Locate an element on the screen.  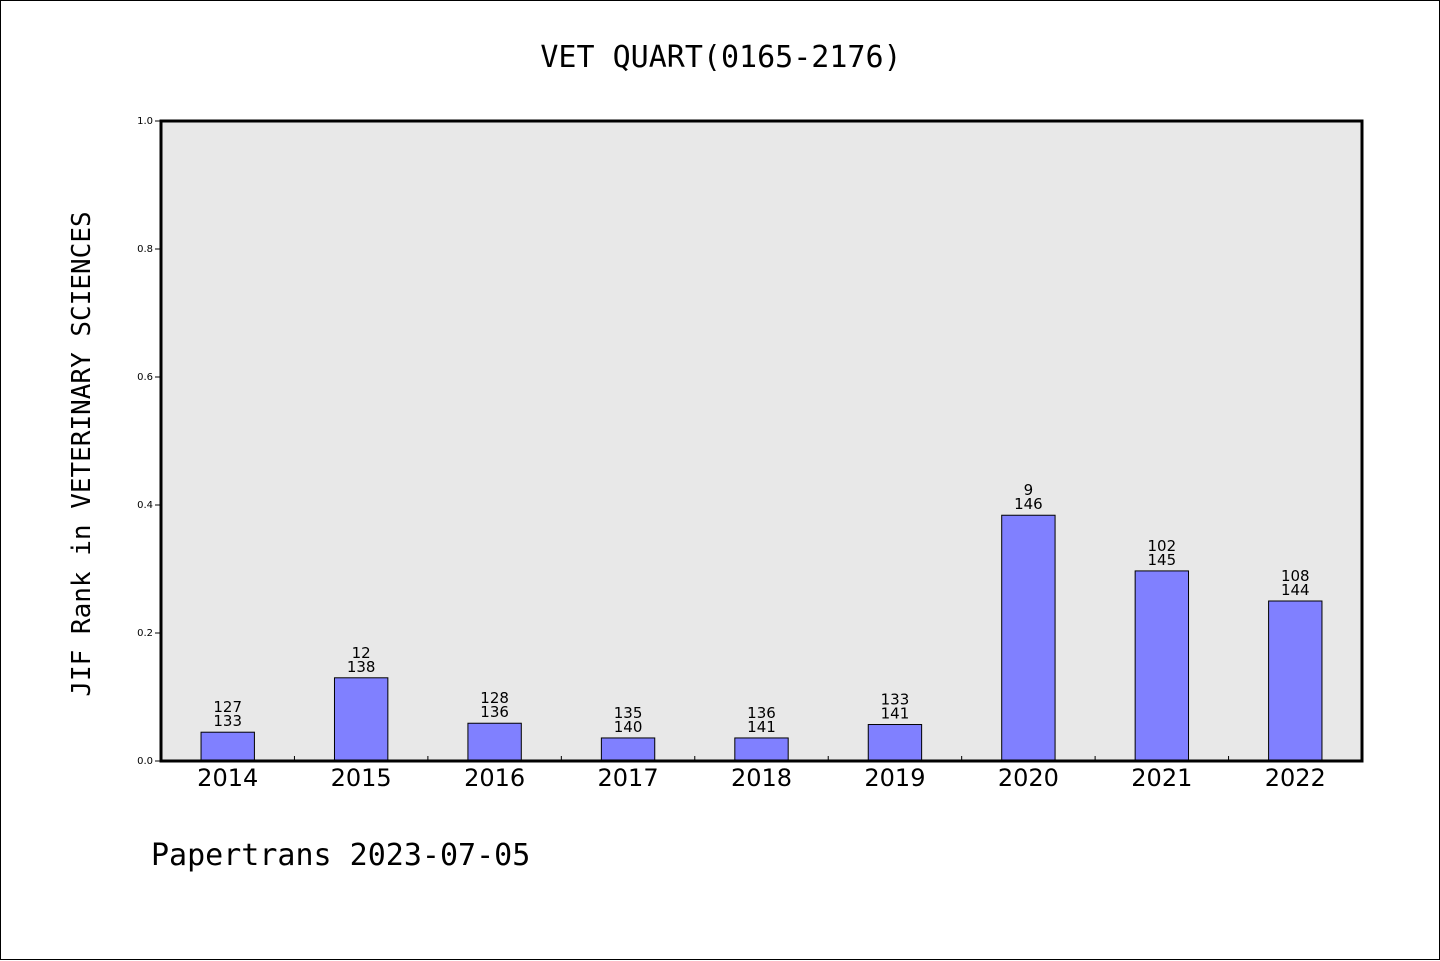
bar-rank-label: 9 is located at coordinates (1029, 490).